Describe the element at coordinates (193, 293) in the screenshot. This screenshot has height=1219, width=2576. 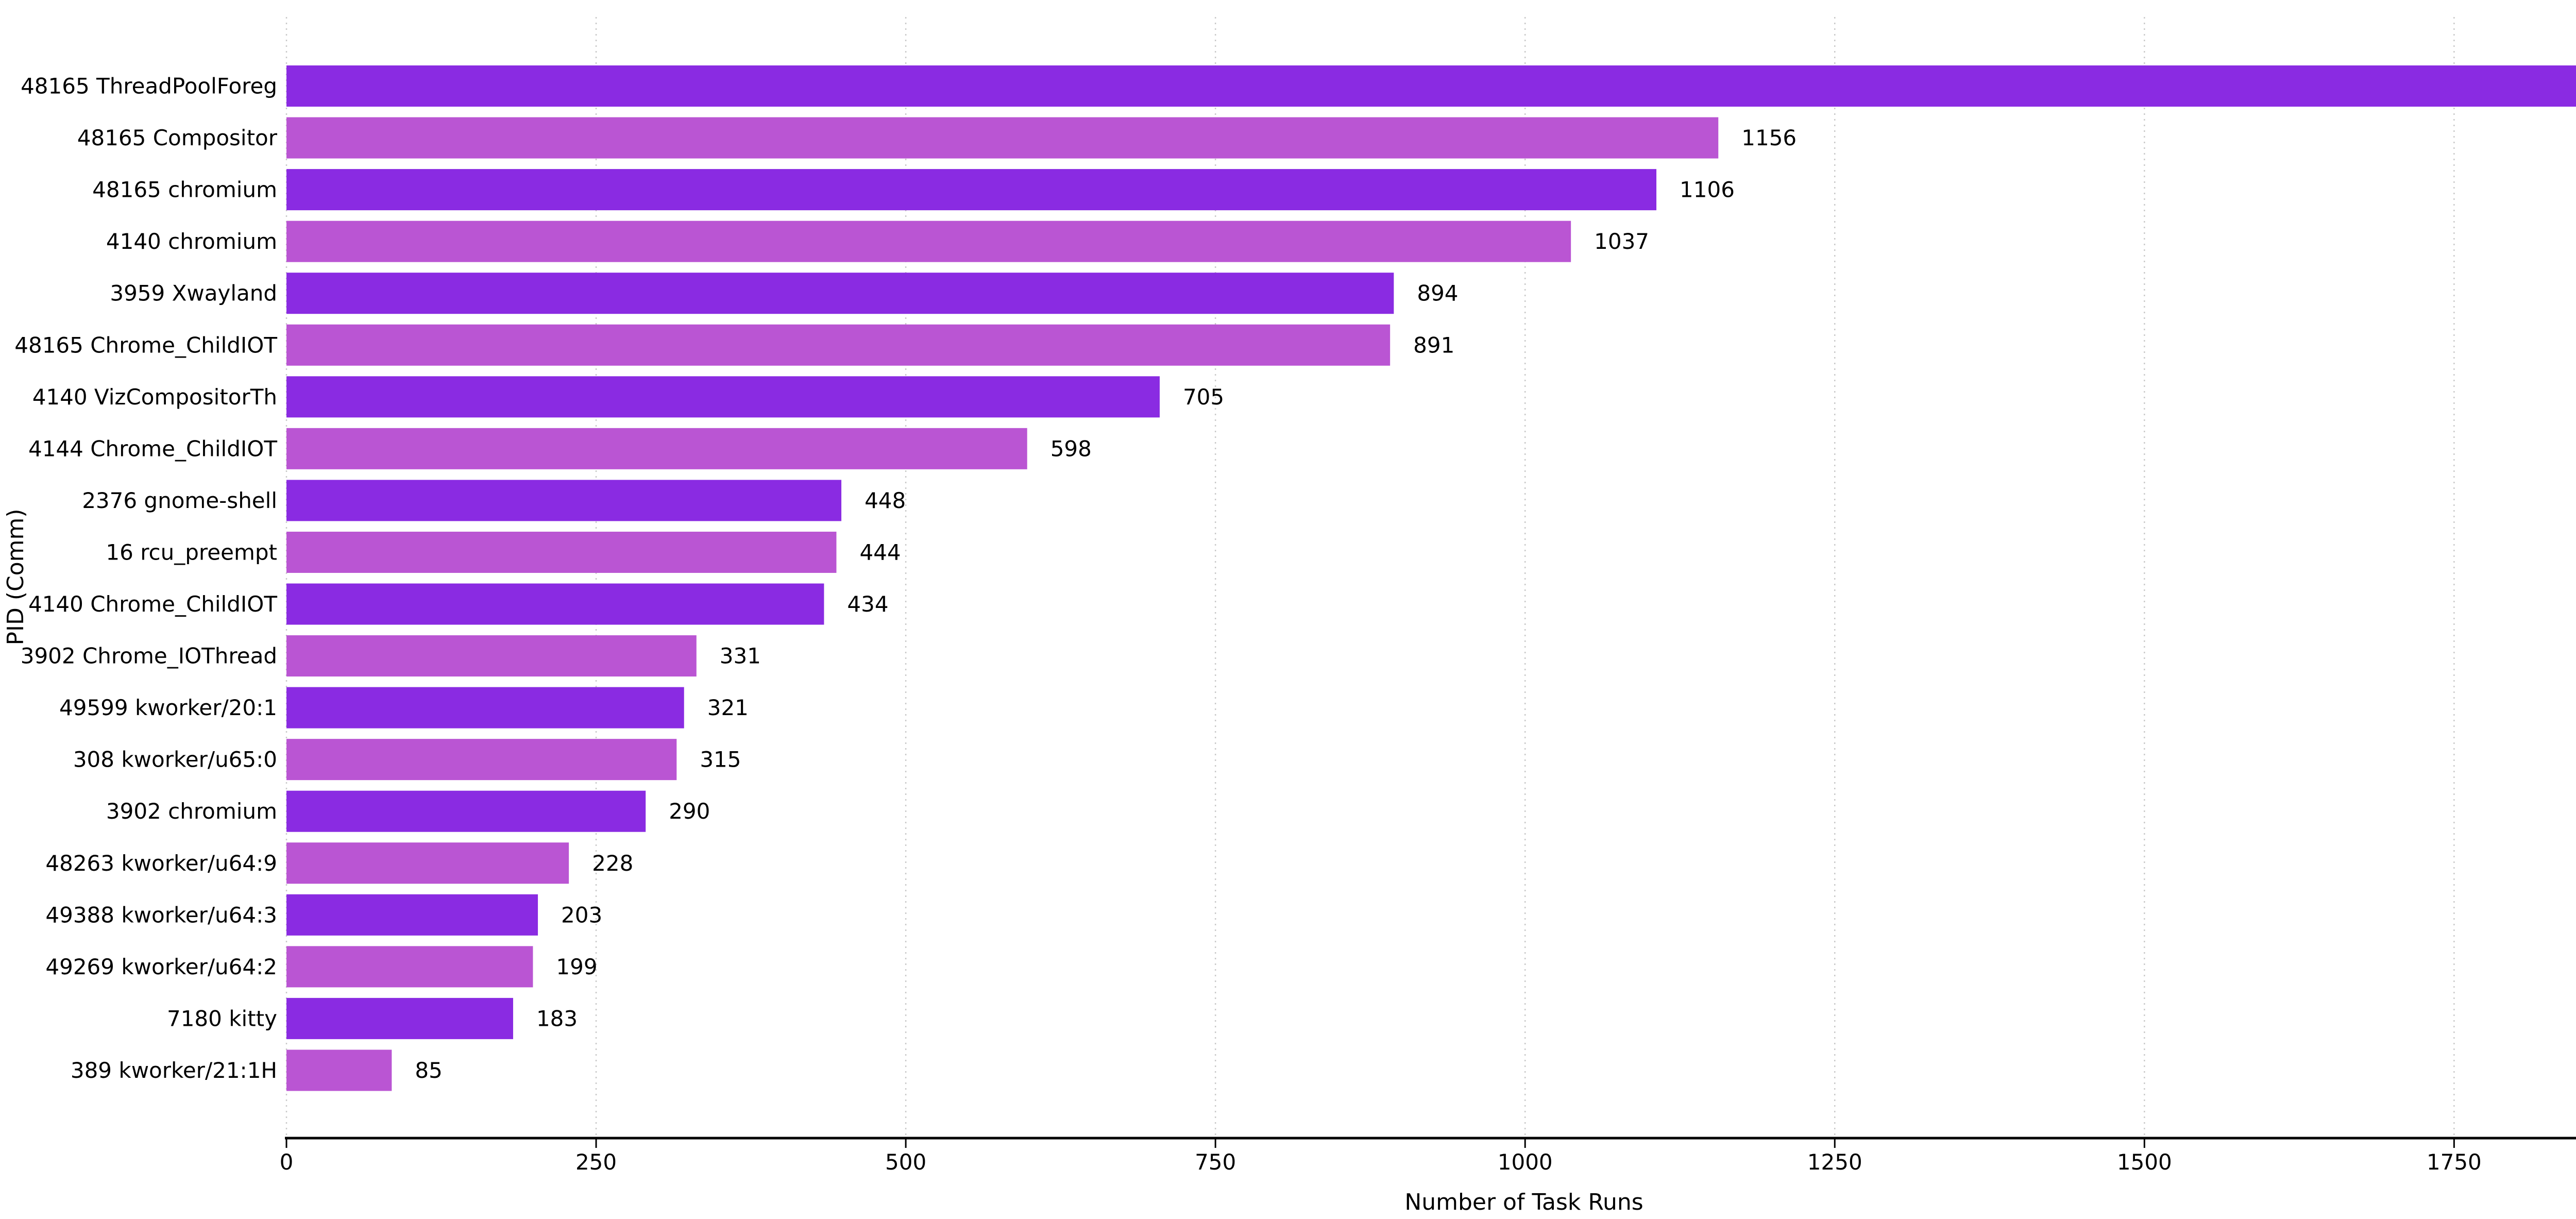
I see `y-tick-label: 3959 Xwayland` at that location.